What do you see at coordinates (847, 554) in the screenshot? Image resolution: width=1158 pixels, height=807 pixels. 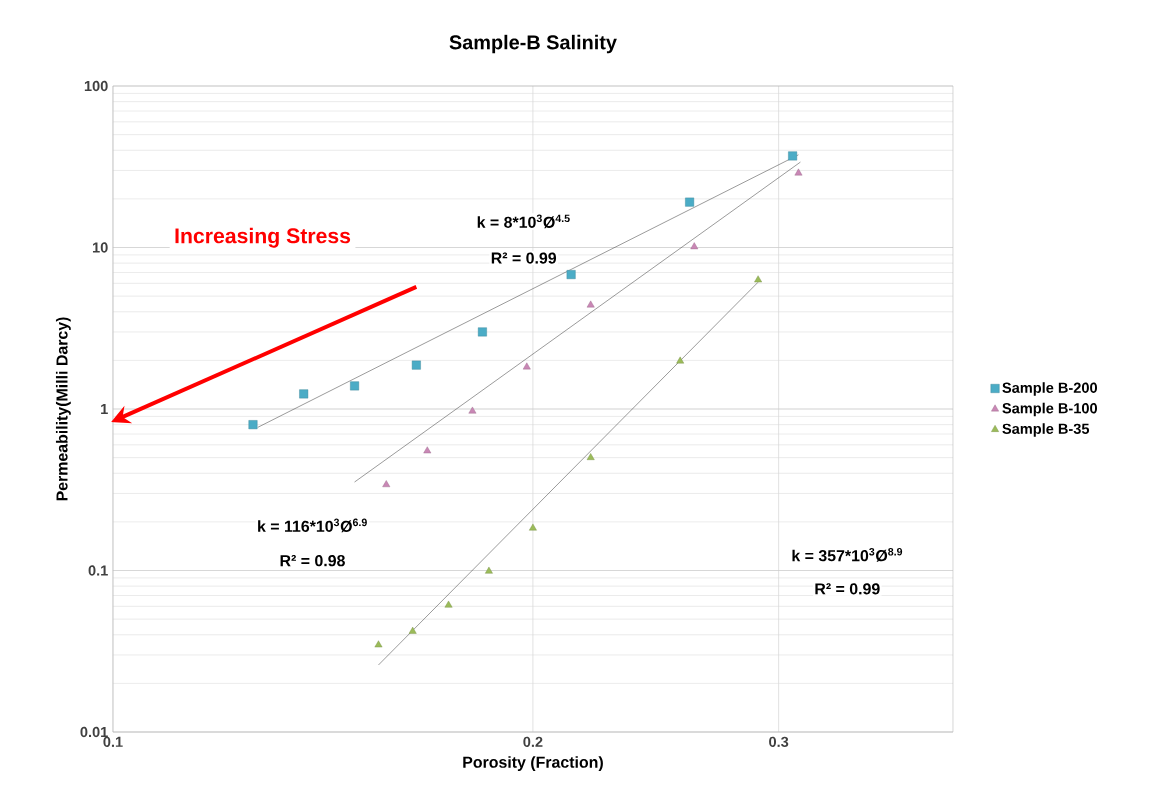 I see `annotation: k = 357*10$^{3}$Ø$^{8.9}$` at bounding box center [847, 554].